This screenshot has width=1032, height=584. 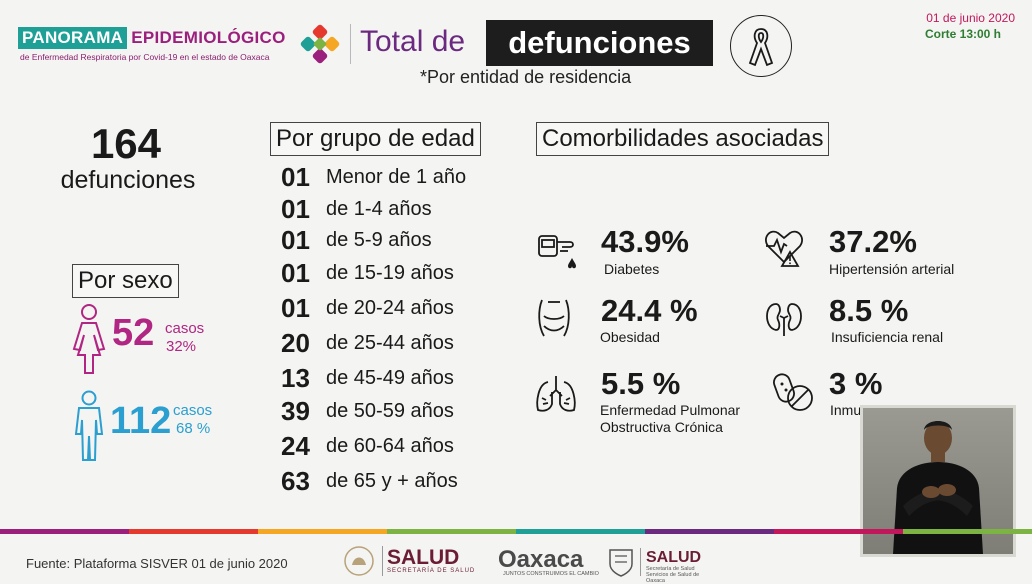 I want to click on age-range-label: de 5-9 años, so click(x=379, y=239).